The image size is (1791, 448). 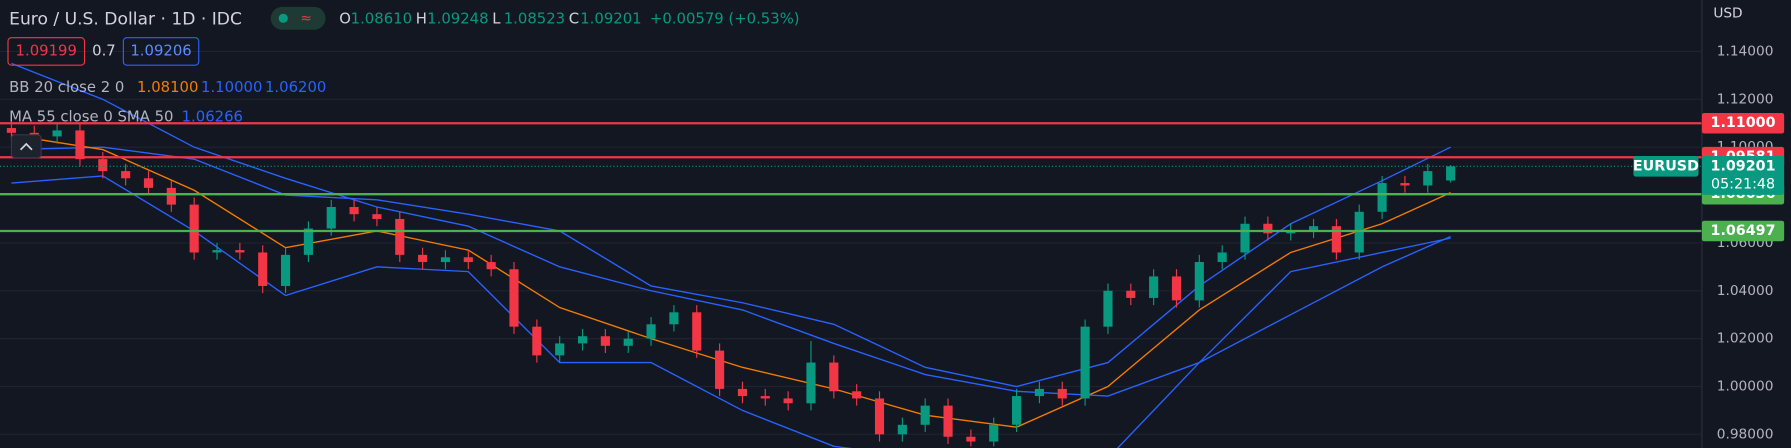 I want to click on price-tag, so click(x=1743, y=175).